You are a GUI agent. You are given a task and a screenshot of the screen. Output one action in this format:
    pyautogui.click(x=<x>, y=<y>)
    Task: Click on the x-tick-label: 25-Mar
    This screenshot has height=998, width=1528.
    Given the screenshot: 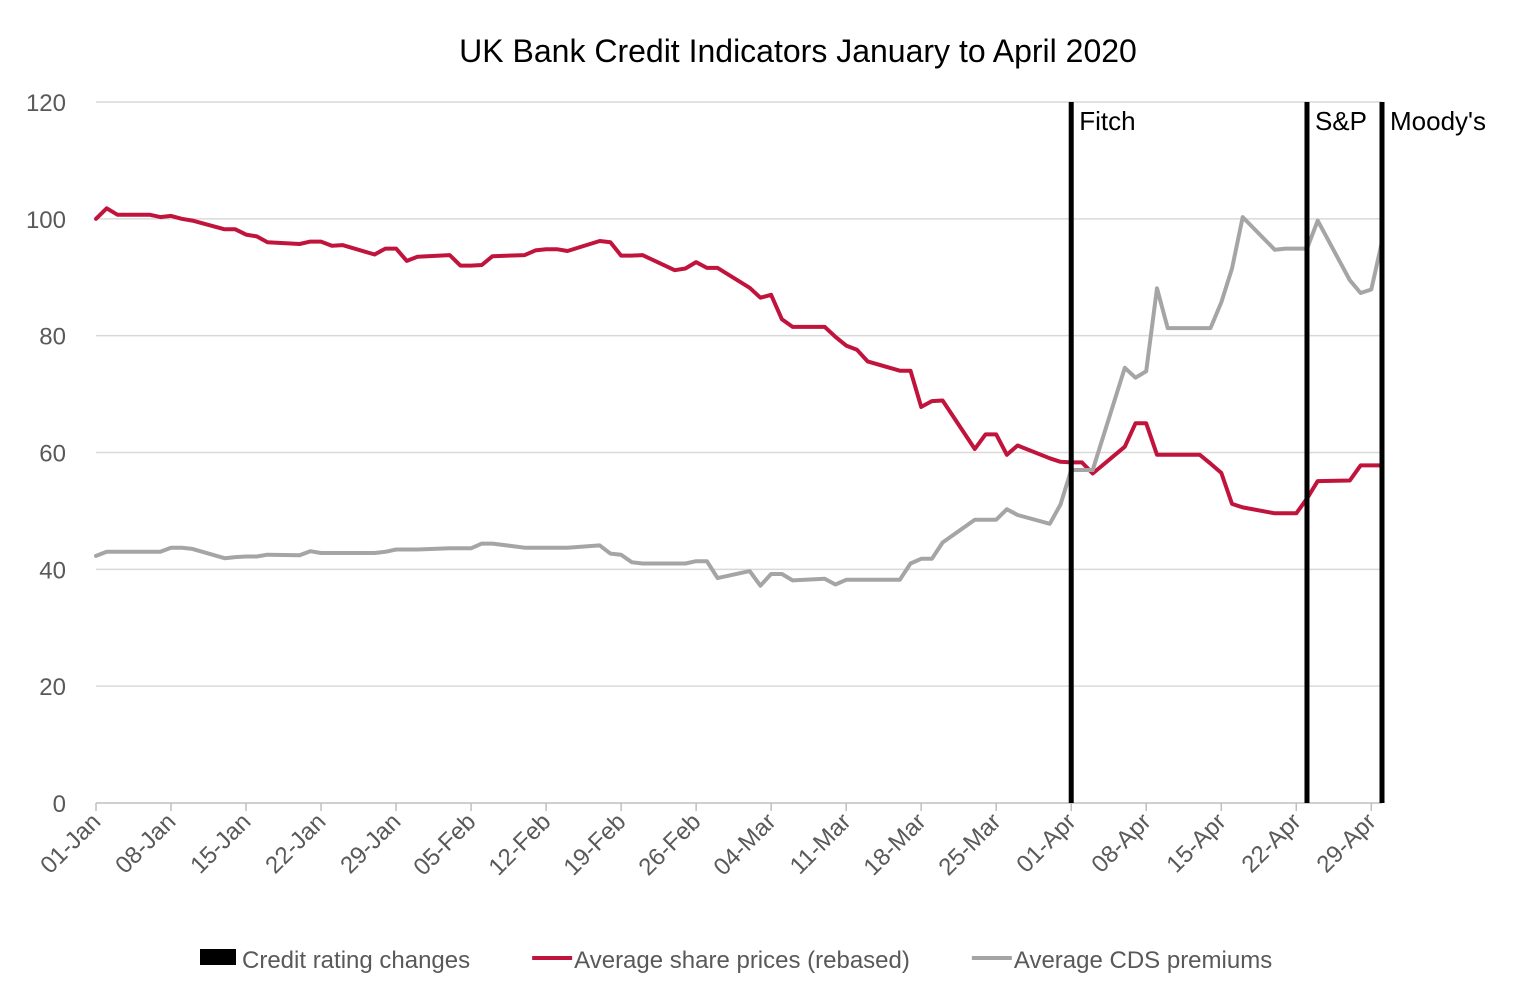 What is the action you would take?
    pyautogui.click(x=970, y=844)
    